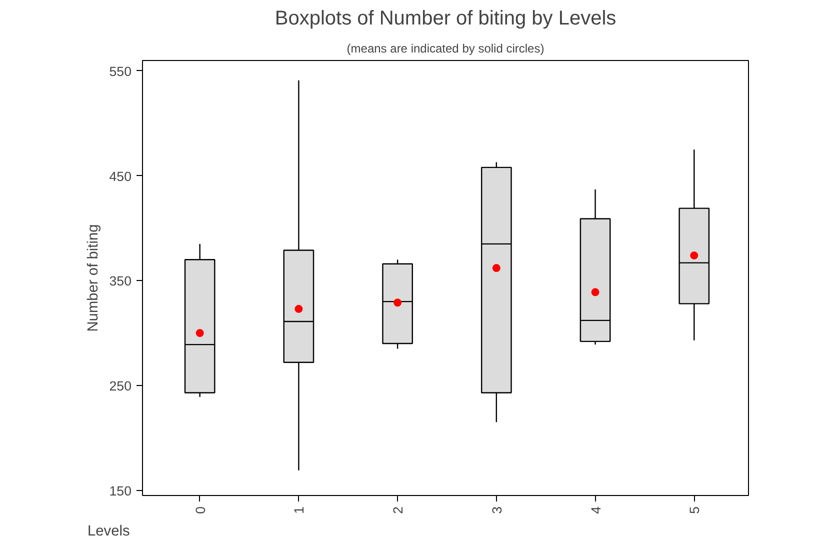 The image size is (821, 555). I want to click on x-tick-label: 3, so click(496, 510).